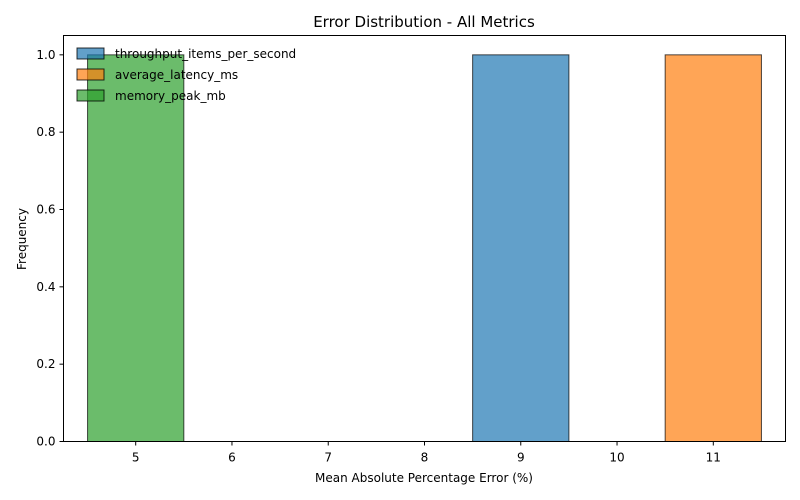  I want to click on y-tick-label: 1.0, so click(45, 55).